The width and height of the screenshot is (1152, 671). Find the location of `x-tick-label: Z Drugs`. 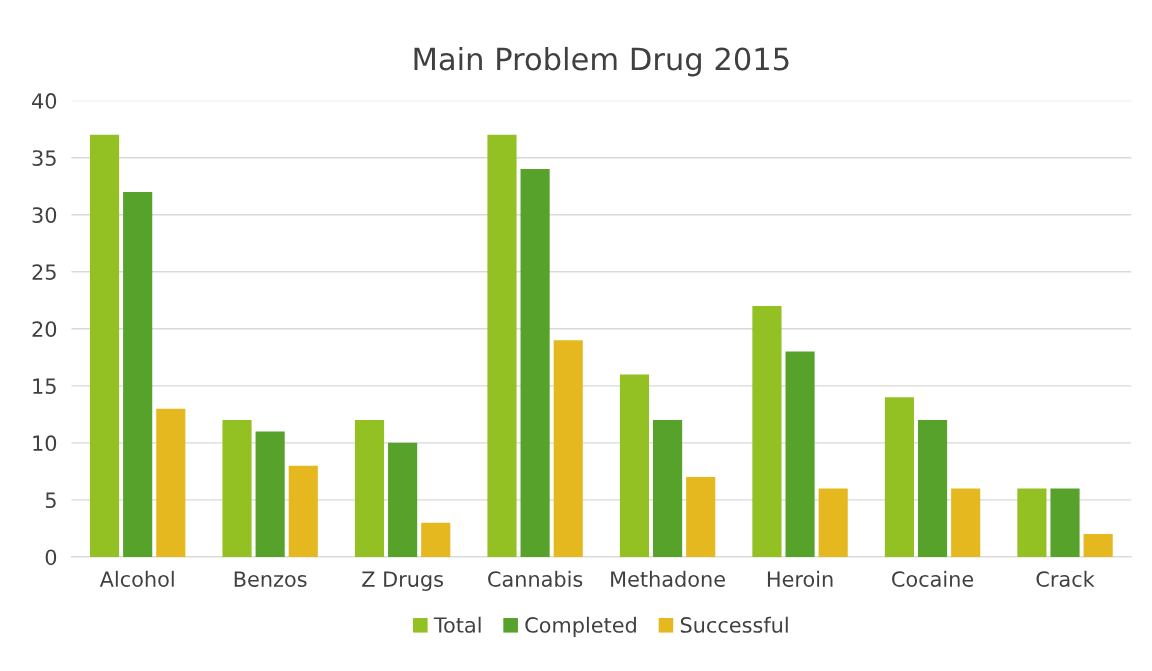

x-tick-label: Z Drugs is located at coordinates (402, 581).